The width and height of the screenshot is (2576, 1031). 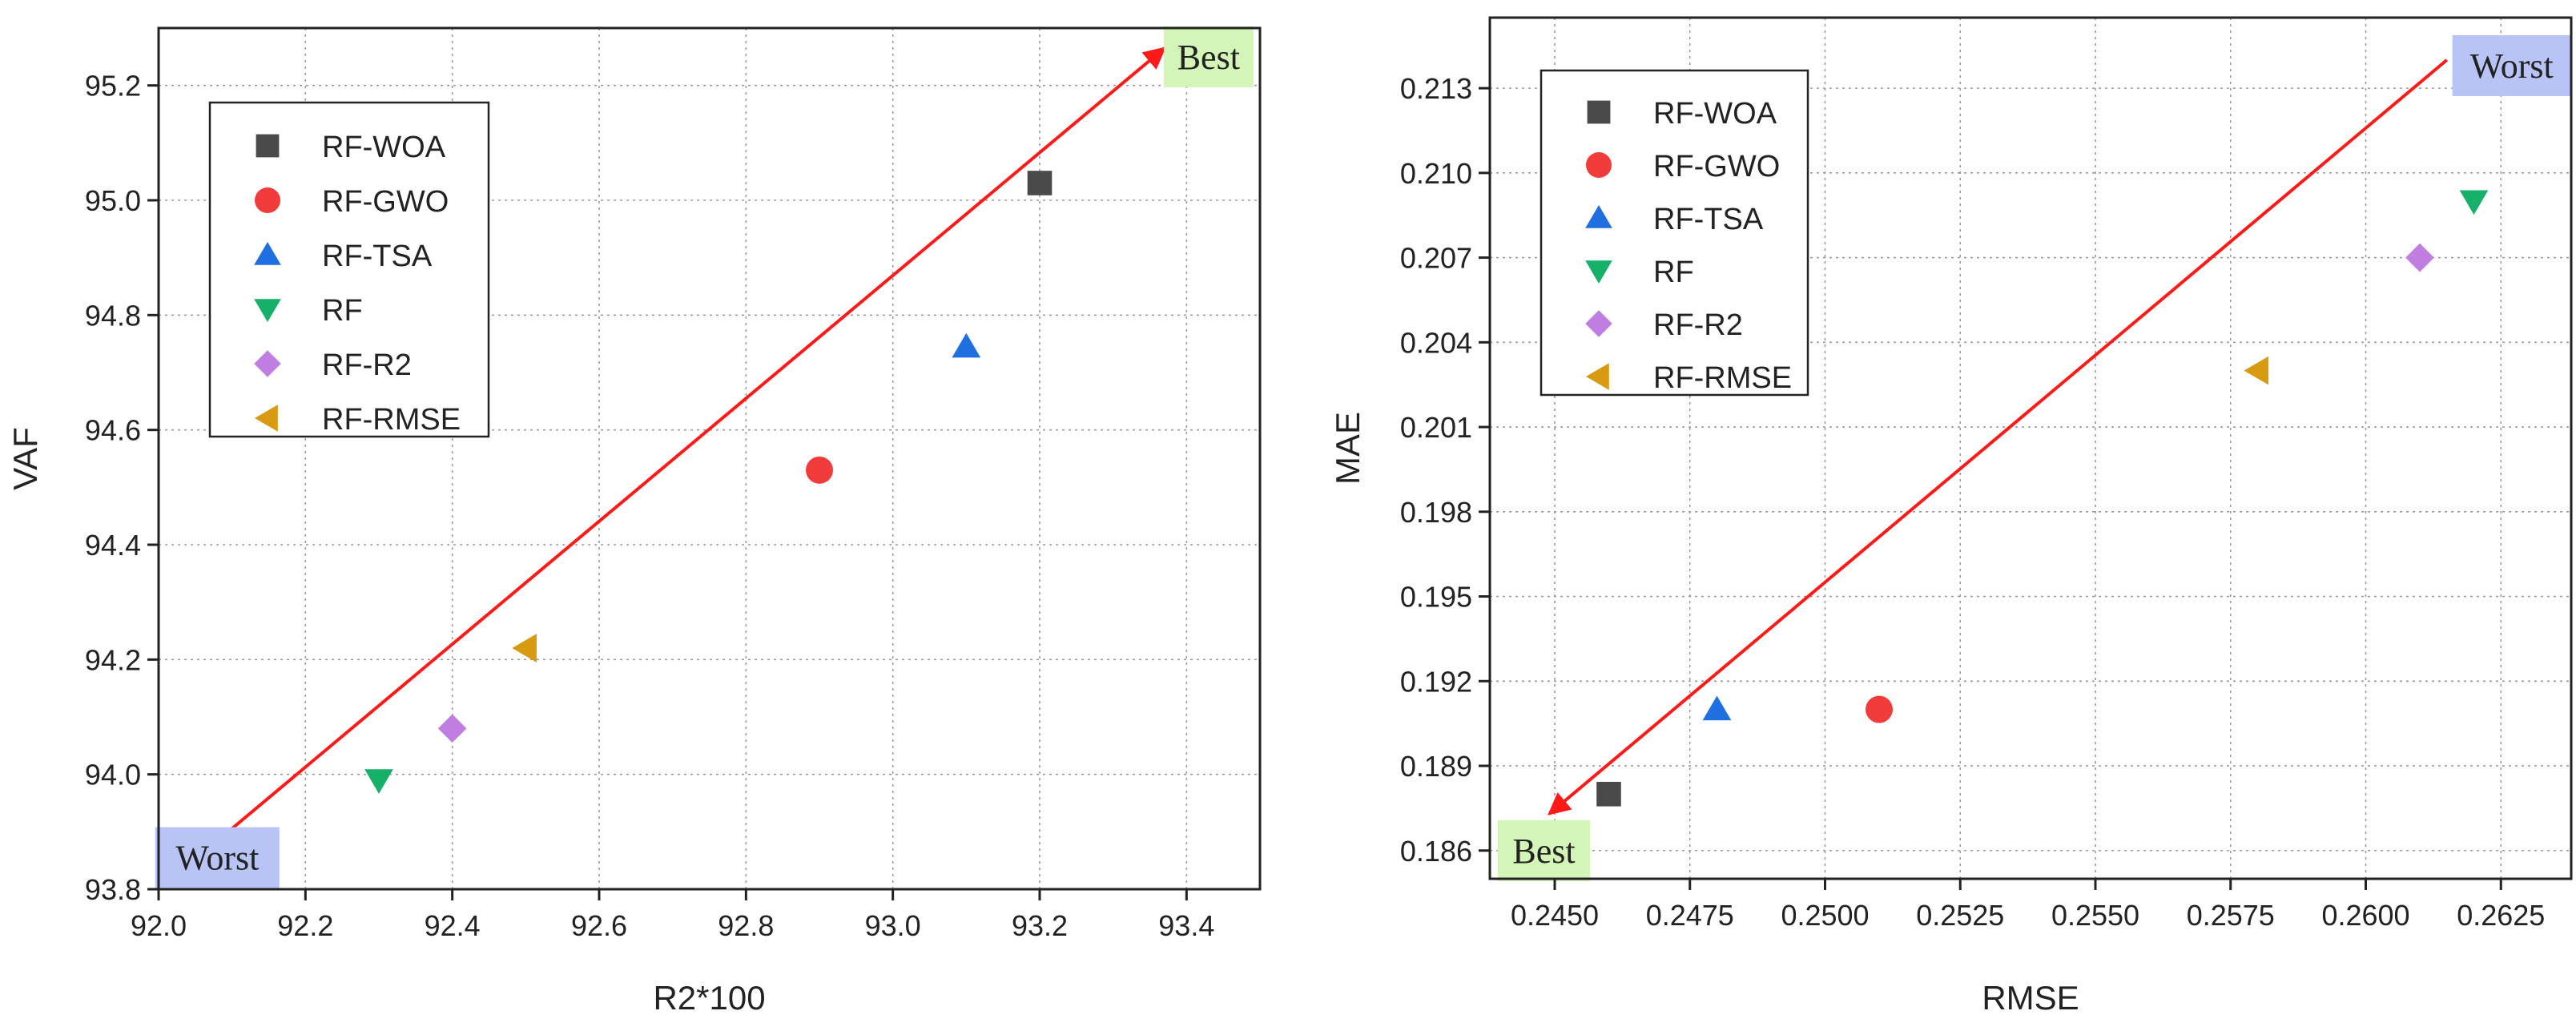 What do you see at coordinates (305, 925) in the screenshot?
I see `x-tick-label: 92.2` at bounding box center [305, 925].